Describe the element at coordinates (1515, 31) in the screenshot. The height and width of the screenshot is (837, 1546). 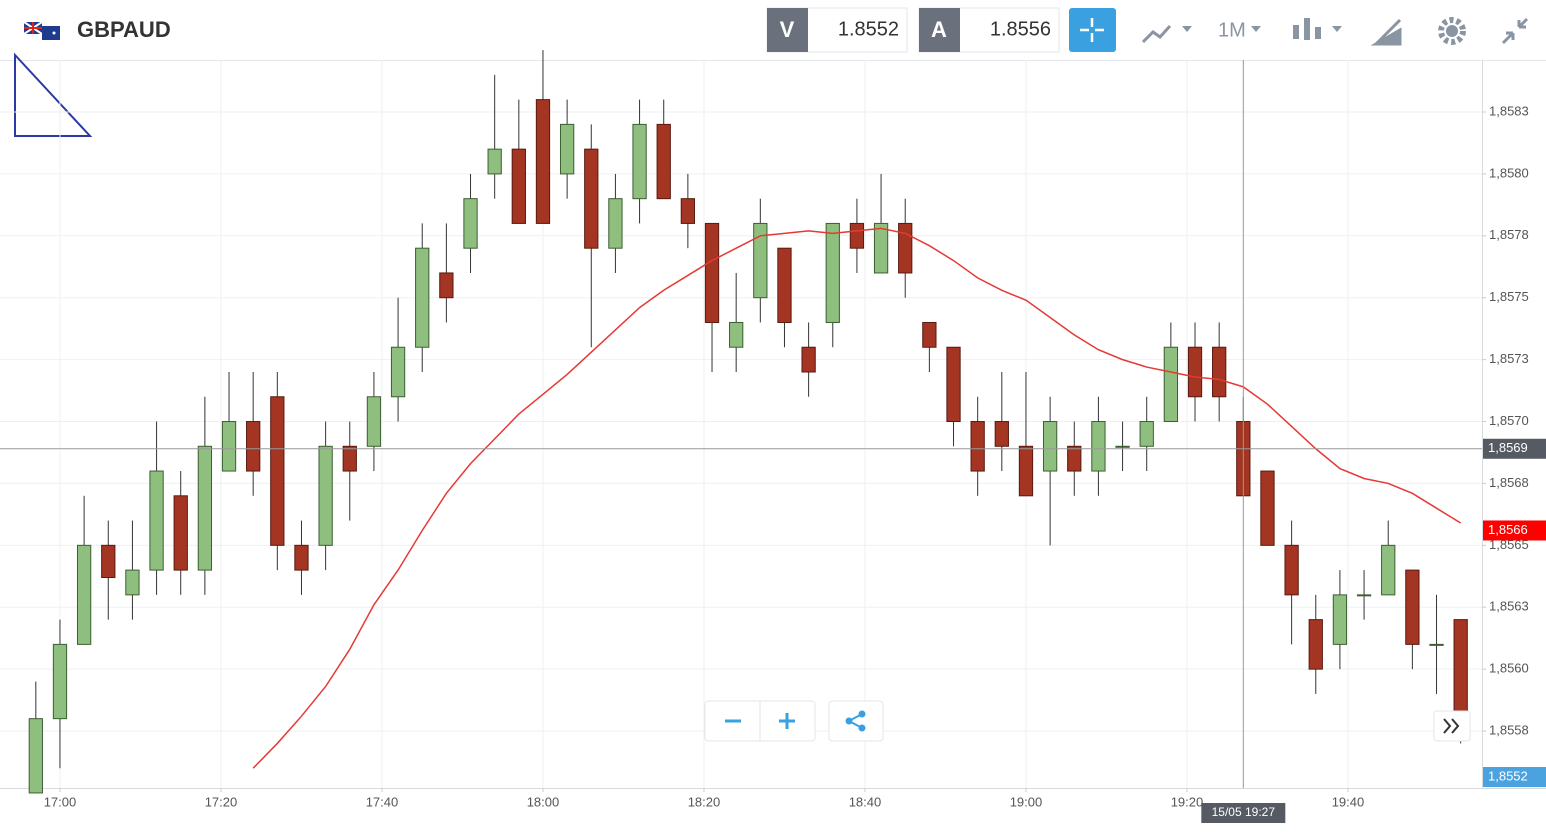
I see `collapse-icon` at that location.